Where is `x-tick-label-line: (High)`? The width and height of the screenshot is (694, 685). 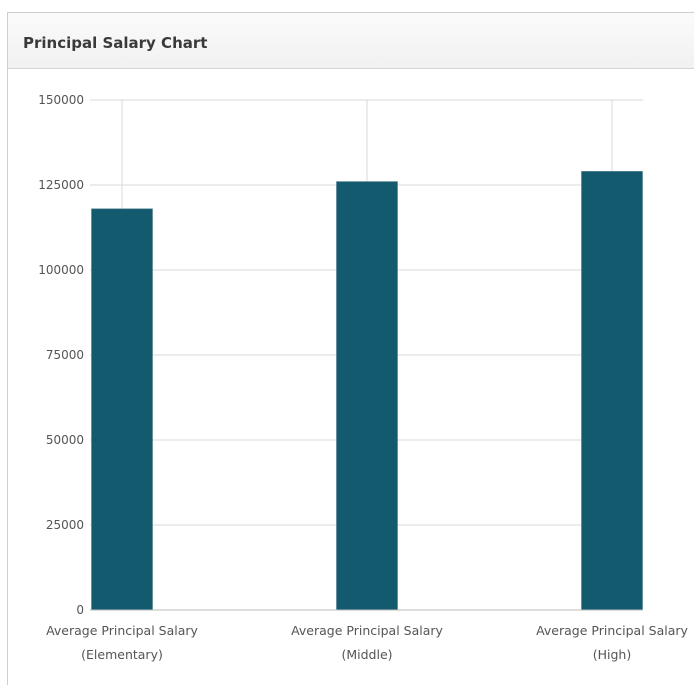 x-tick-label-line: (High) is located at coordinates (612, 654).